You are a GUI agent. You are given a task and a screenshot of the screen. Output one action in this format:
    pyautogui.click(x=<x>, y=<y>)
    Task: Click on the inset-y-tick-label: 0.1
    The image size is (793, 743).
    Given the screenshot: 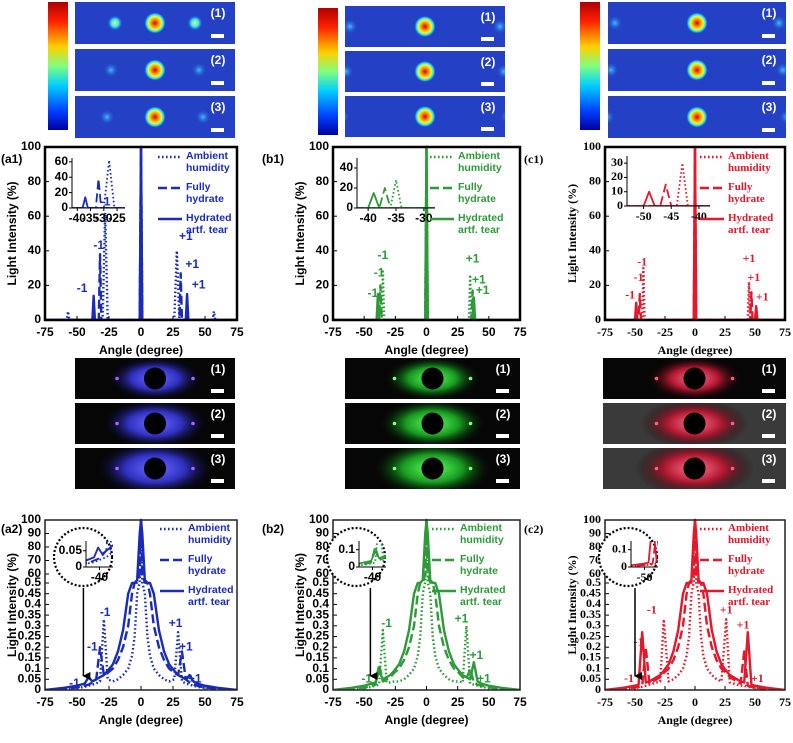 What is the action you would take?
    pyautogui.click(x=346, y=549)
    